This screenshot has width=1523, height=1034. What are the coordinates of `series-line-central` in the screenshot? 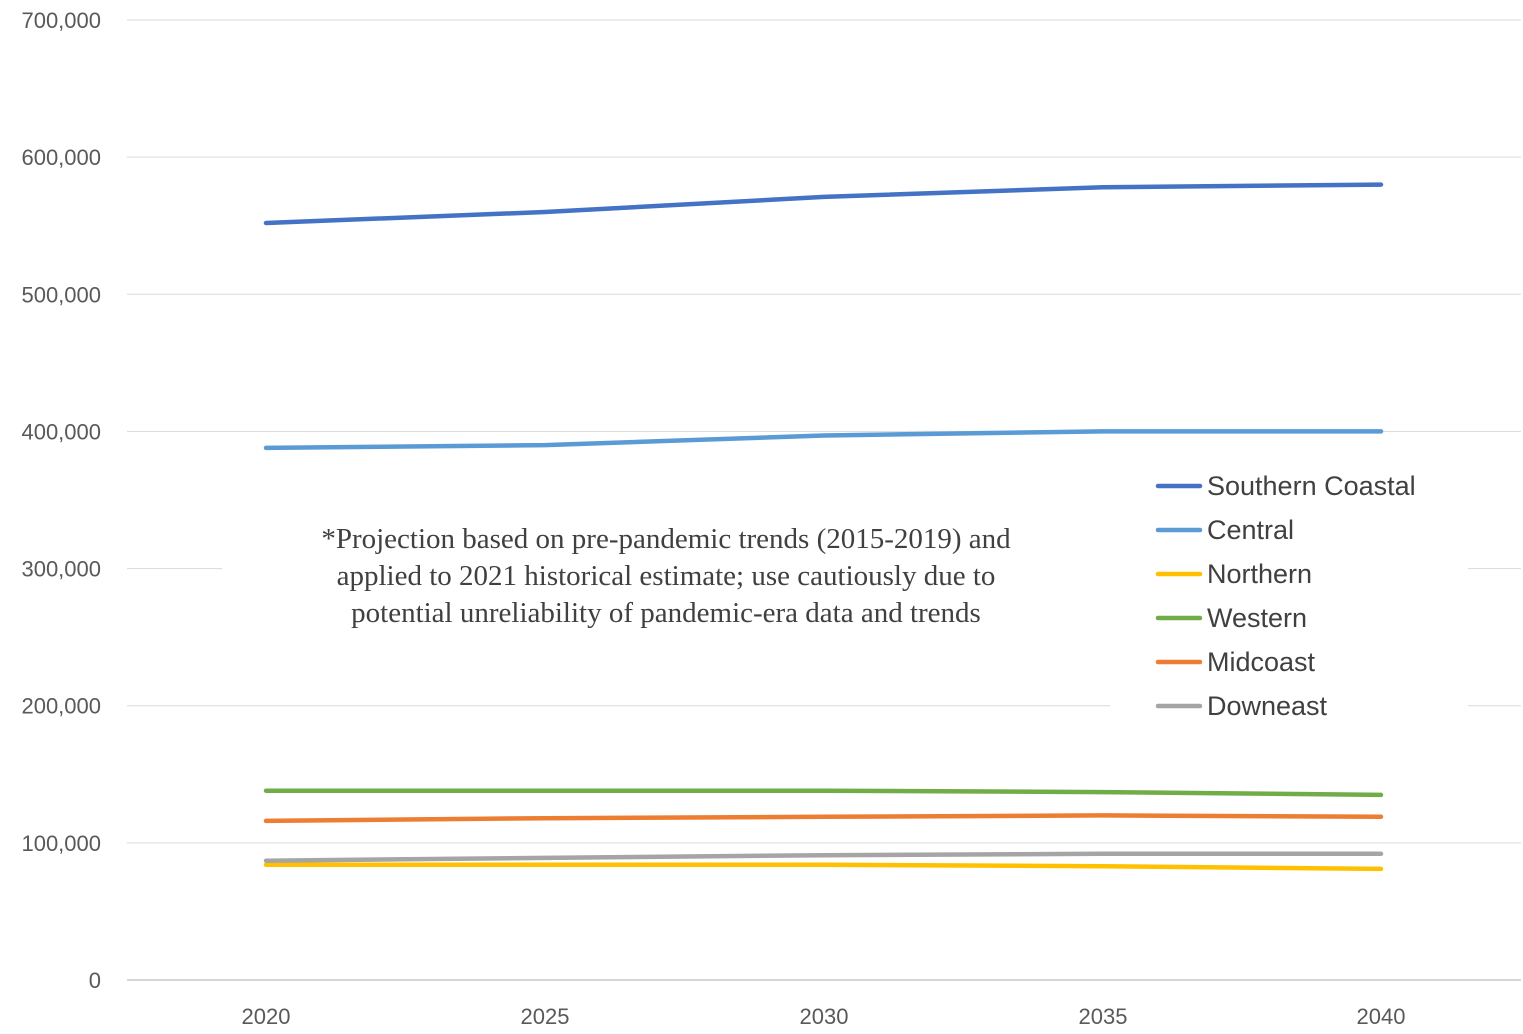 It's located at (823, 440).